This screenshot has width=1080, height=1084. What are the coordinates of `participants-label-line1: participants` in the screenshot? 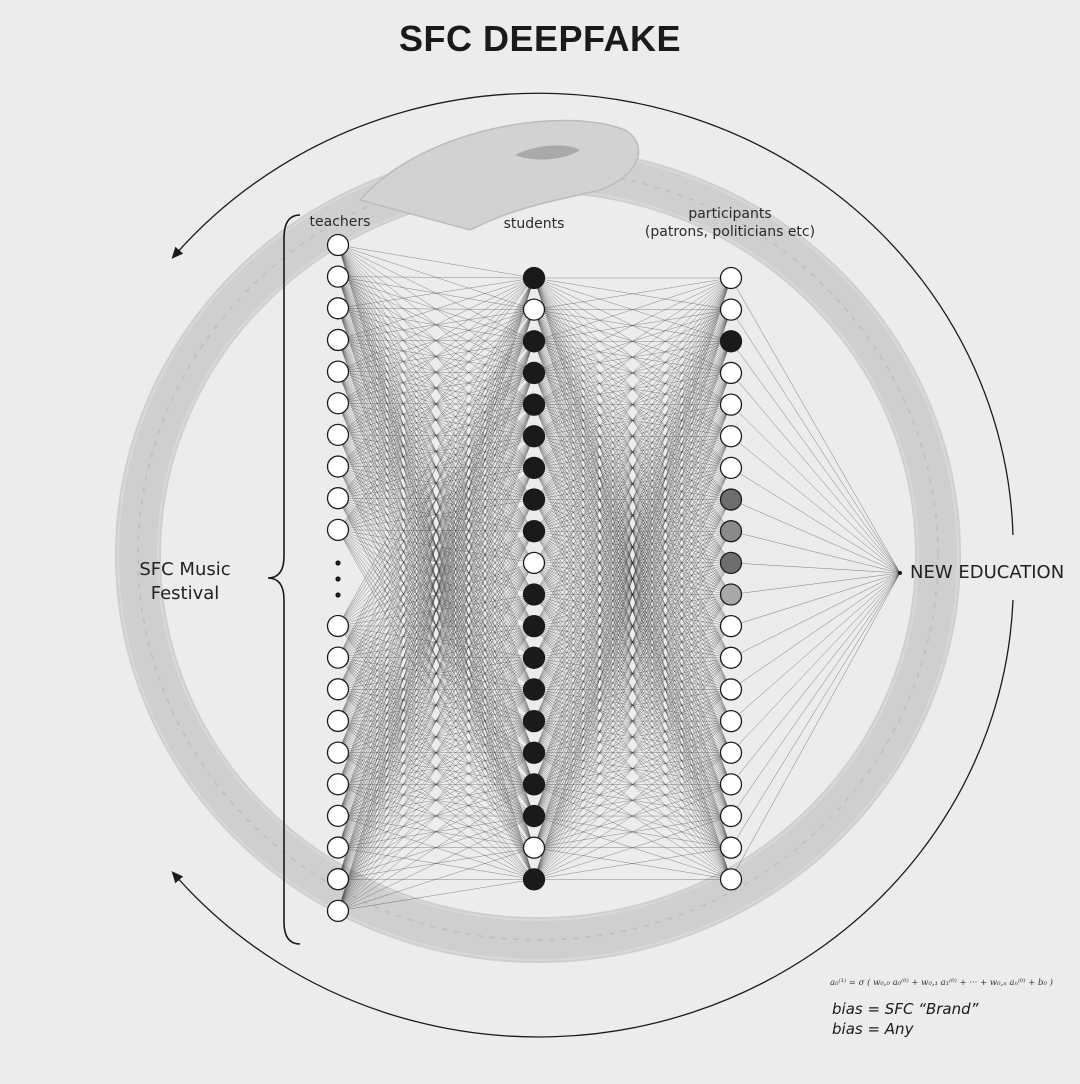 It's located at (730, 214).